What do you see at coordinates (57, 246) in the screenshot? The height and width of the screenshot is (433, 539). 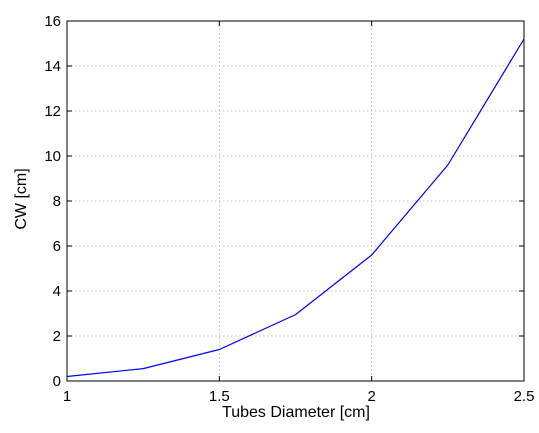 I see `y-tick-label: 6` at bounding box center [57, 246].